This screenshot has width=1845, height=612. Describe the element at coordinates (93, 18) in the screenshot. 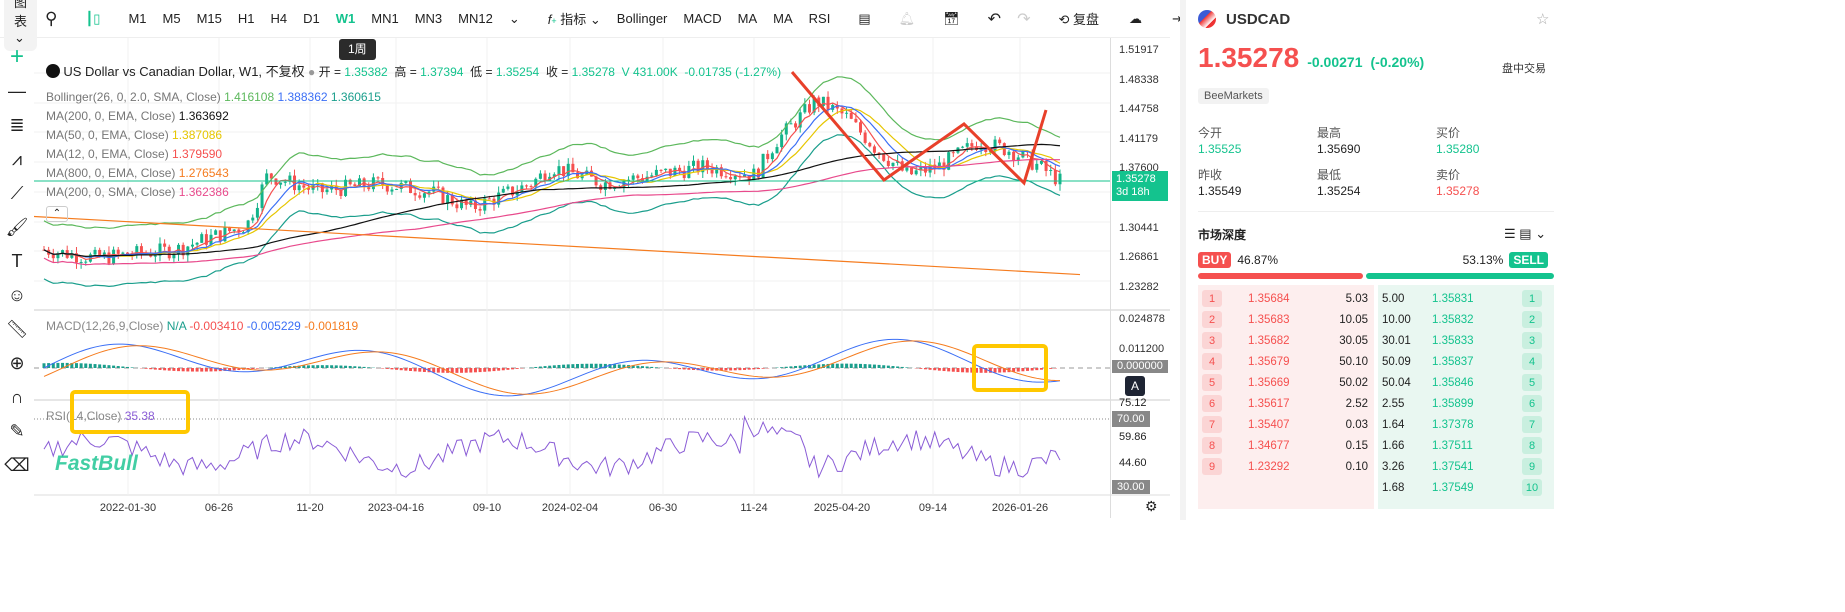

I see `candlestick-icon: ┃▯` at that location.